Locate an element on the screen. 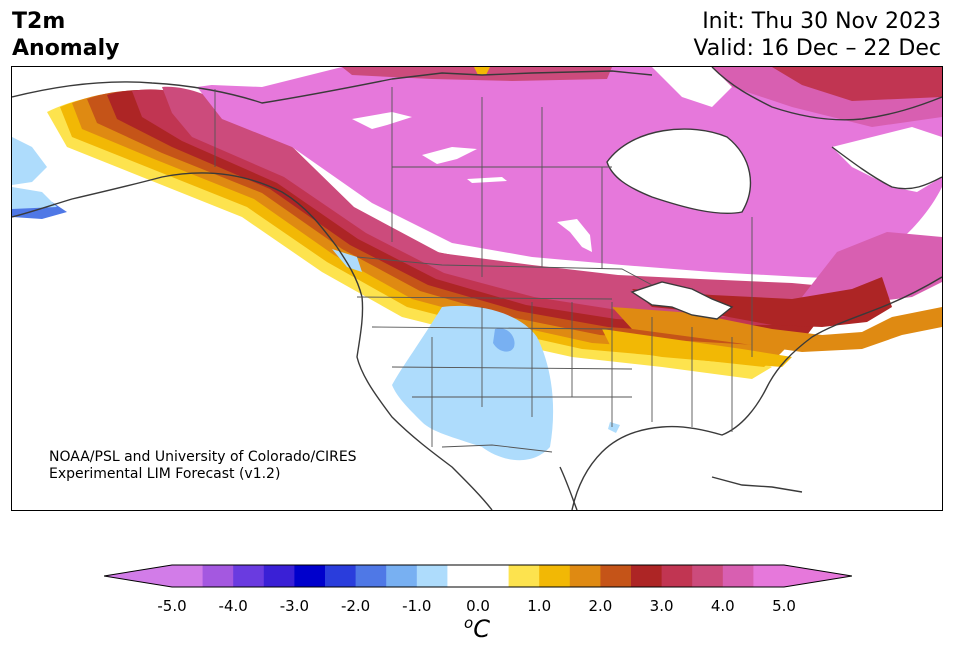  warm-east-gold is located at coordinates (697, 348).